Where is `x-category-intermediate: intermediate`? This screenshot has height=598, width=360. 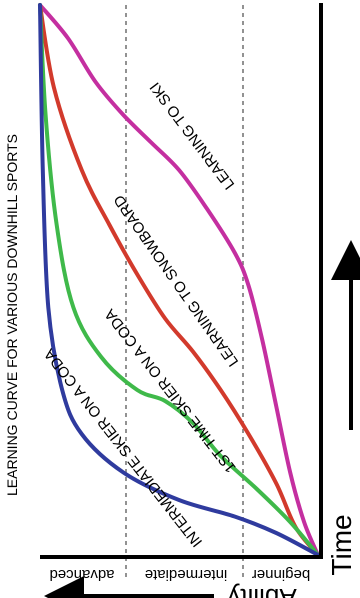 x-category-intermediate: intermediate is located at coordinates (186, 574).